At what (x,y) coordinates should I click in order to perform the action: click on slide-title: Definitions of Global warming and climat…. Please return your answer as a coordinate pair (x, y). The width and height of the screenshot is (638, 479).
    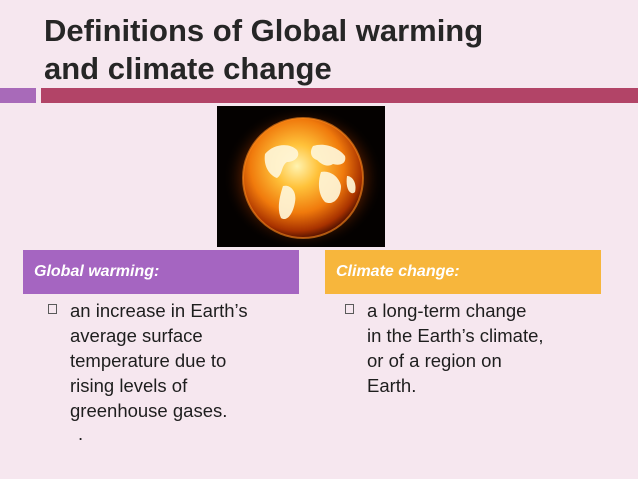
    Looking at the image, I should click on (334, 50).